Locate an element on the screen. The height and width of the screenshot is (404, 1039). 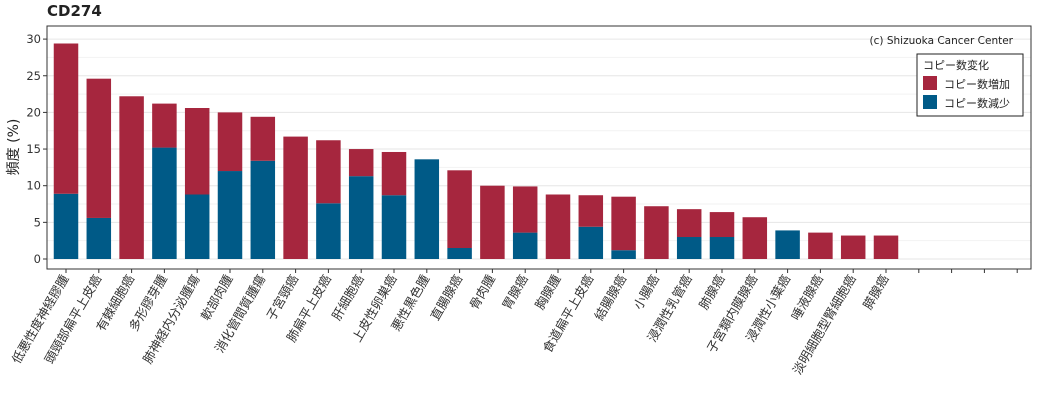
y-axis-label: 頻度 (%) is located at coordinates (14, 147).